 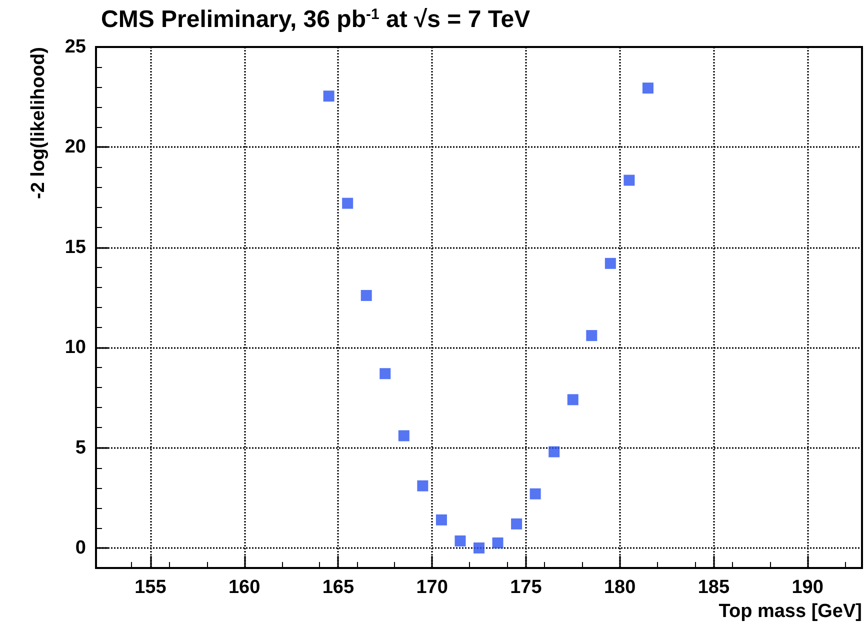 I want to click on y-tick-label: 5, so click(x=80, y=447).